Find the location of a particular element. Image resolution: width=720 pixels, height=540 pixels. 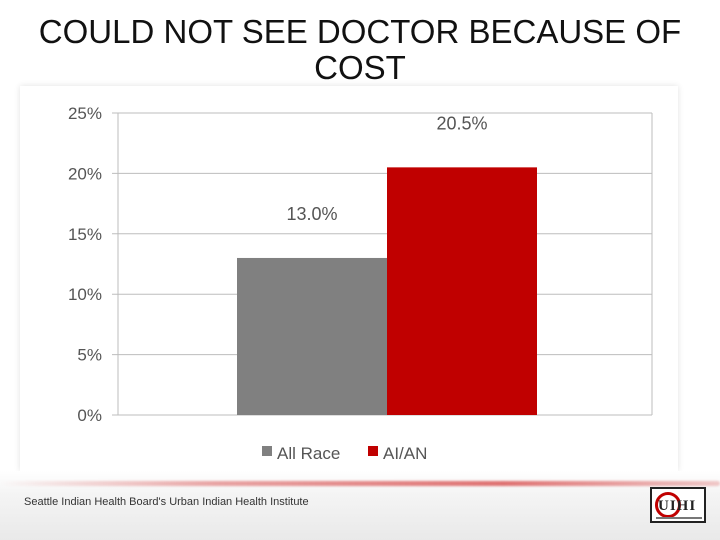

y-tick-label: 5% is located at coordinates (89, 355).